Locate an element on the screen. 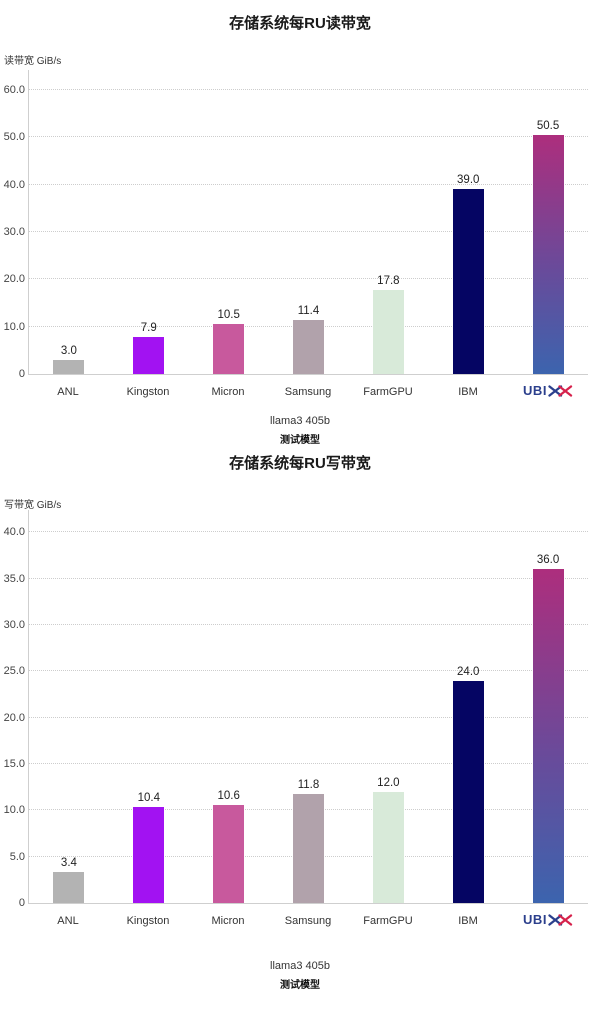 Image resolution: width=600 pixels, height=1009 pixels. category-label: FarmGPU is located at coordinates (388, 921).